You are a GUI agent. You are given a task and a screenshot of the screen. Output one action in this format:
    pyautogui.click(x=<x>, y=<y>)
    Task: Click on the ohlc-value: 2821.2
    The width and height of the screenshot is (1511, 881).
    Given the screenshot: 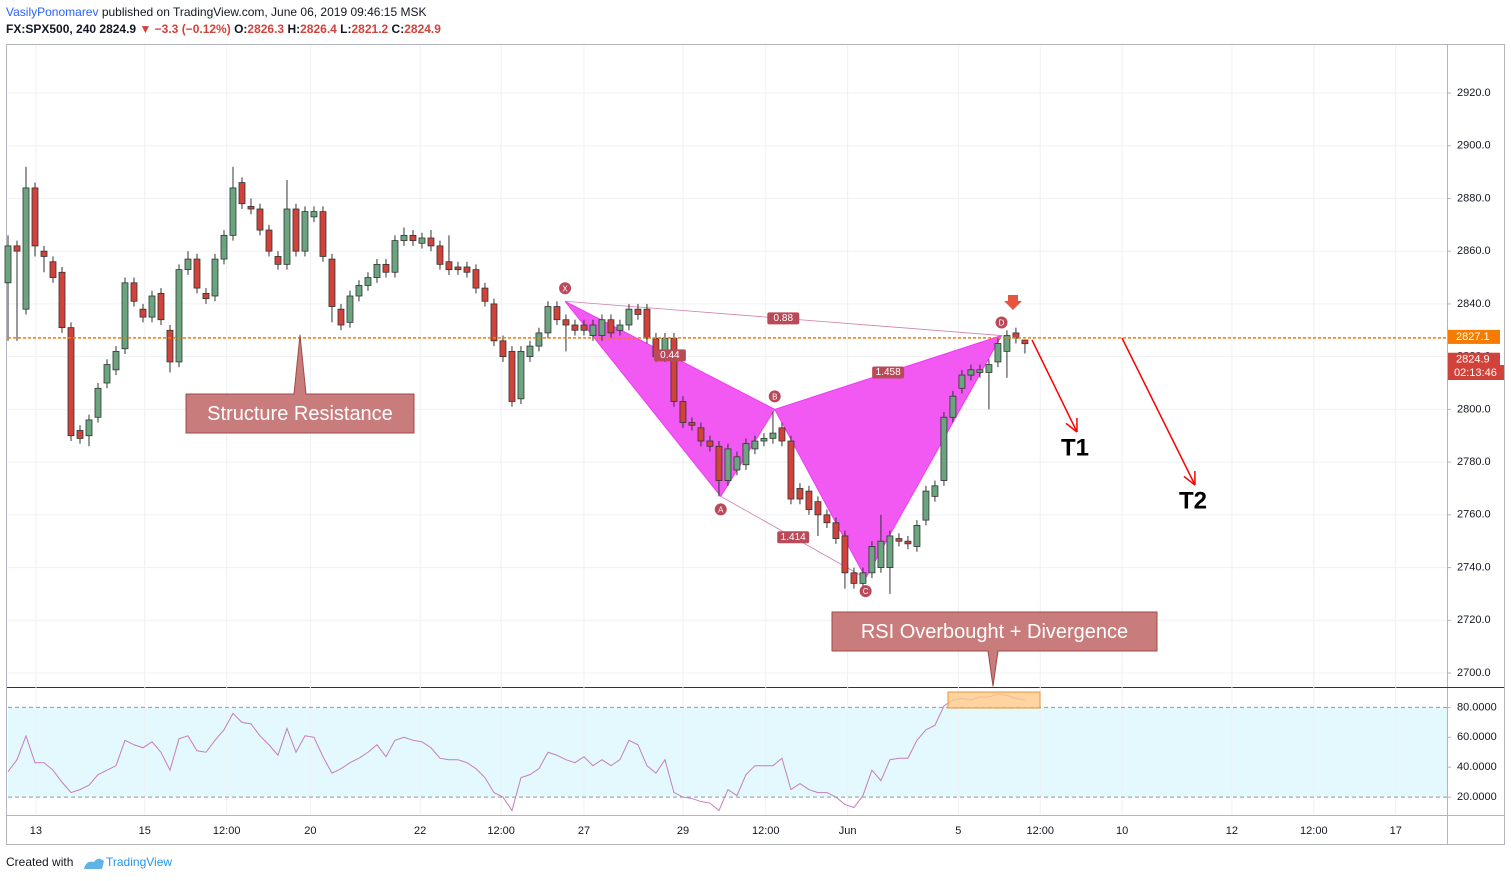 What is the action you would take?
    pyautogui.click(x=370, y=29)
    